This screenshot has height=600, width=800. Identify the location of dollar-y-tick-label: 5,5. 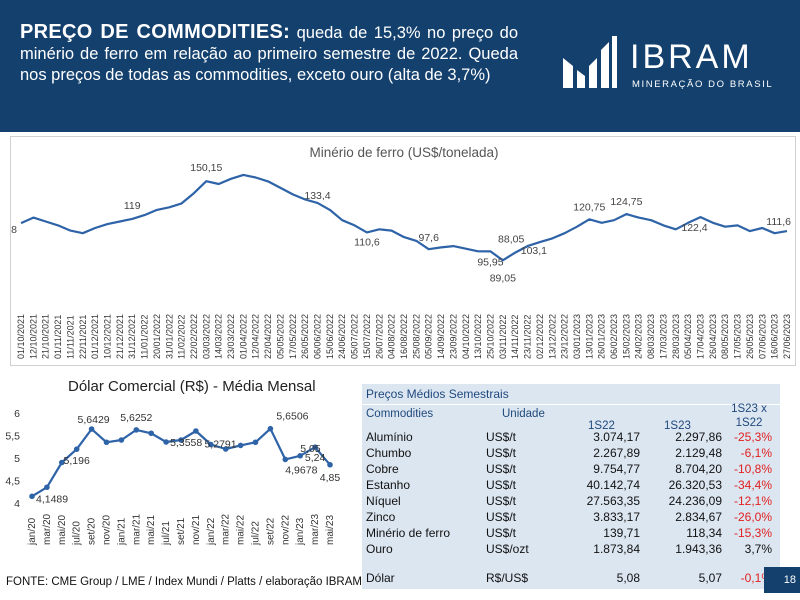
(12, 437).